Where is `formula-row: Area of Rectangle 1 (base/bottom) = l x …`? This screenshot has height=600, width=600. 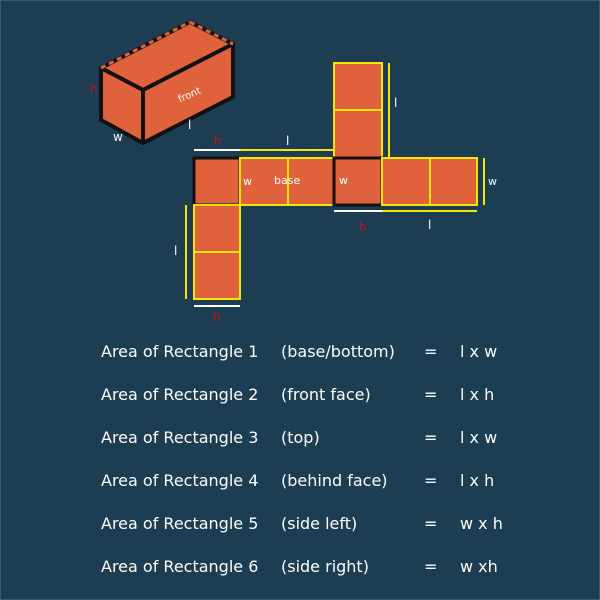 formula-row: Area of Rectangle 1 (base/bottom) = l x … is located at coordinates (300, 355).